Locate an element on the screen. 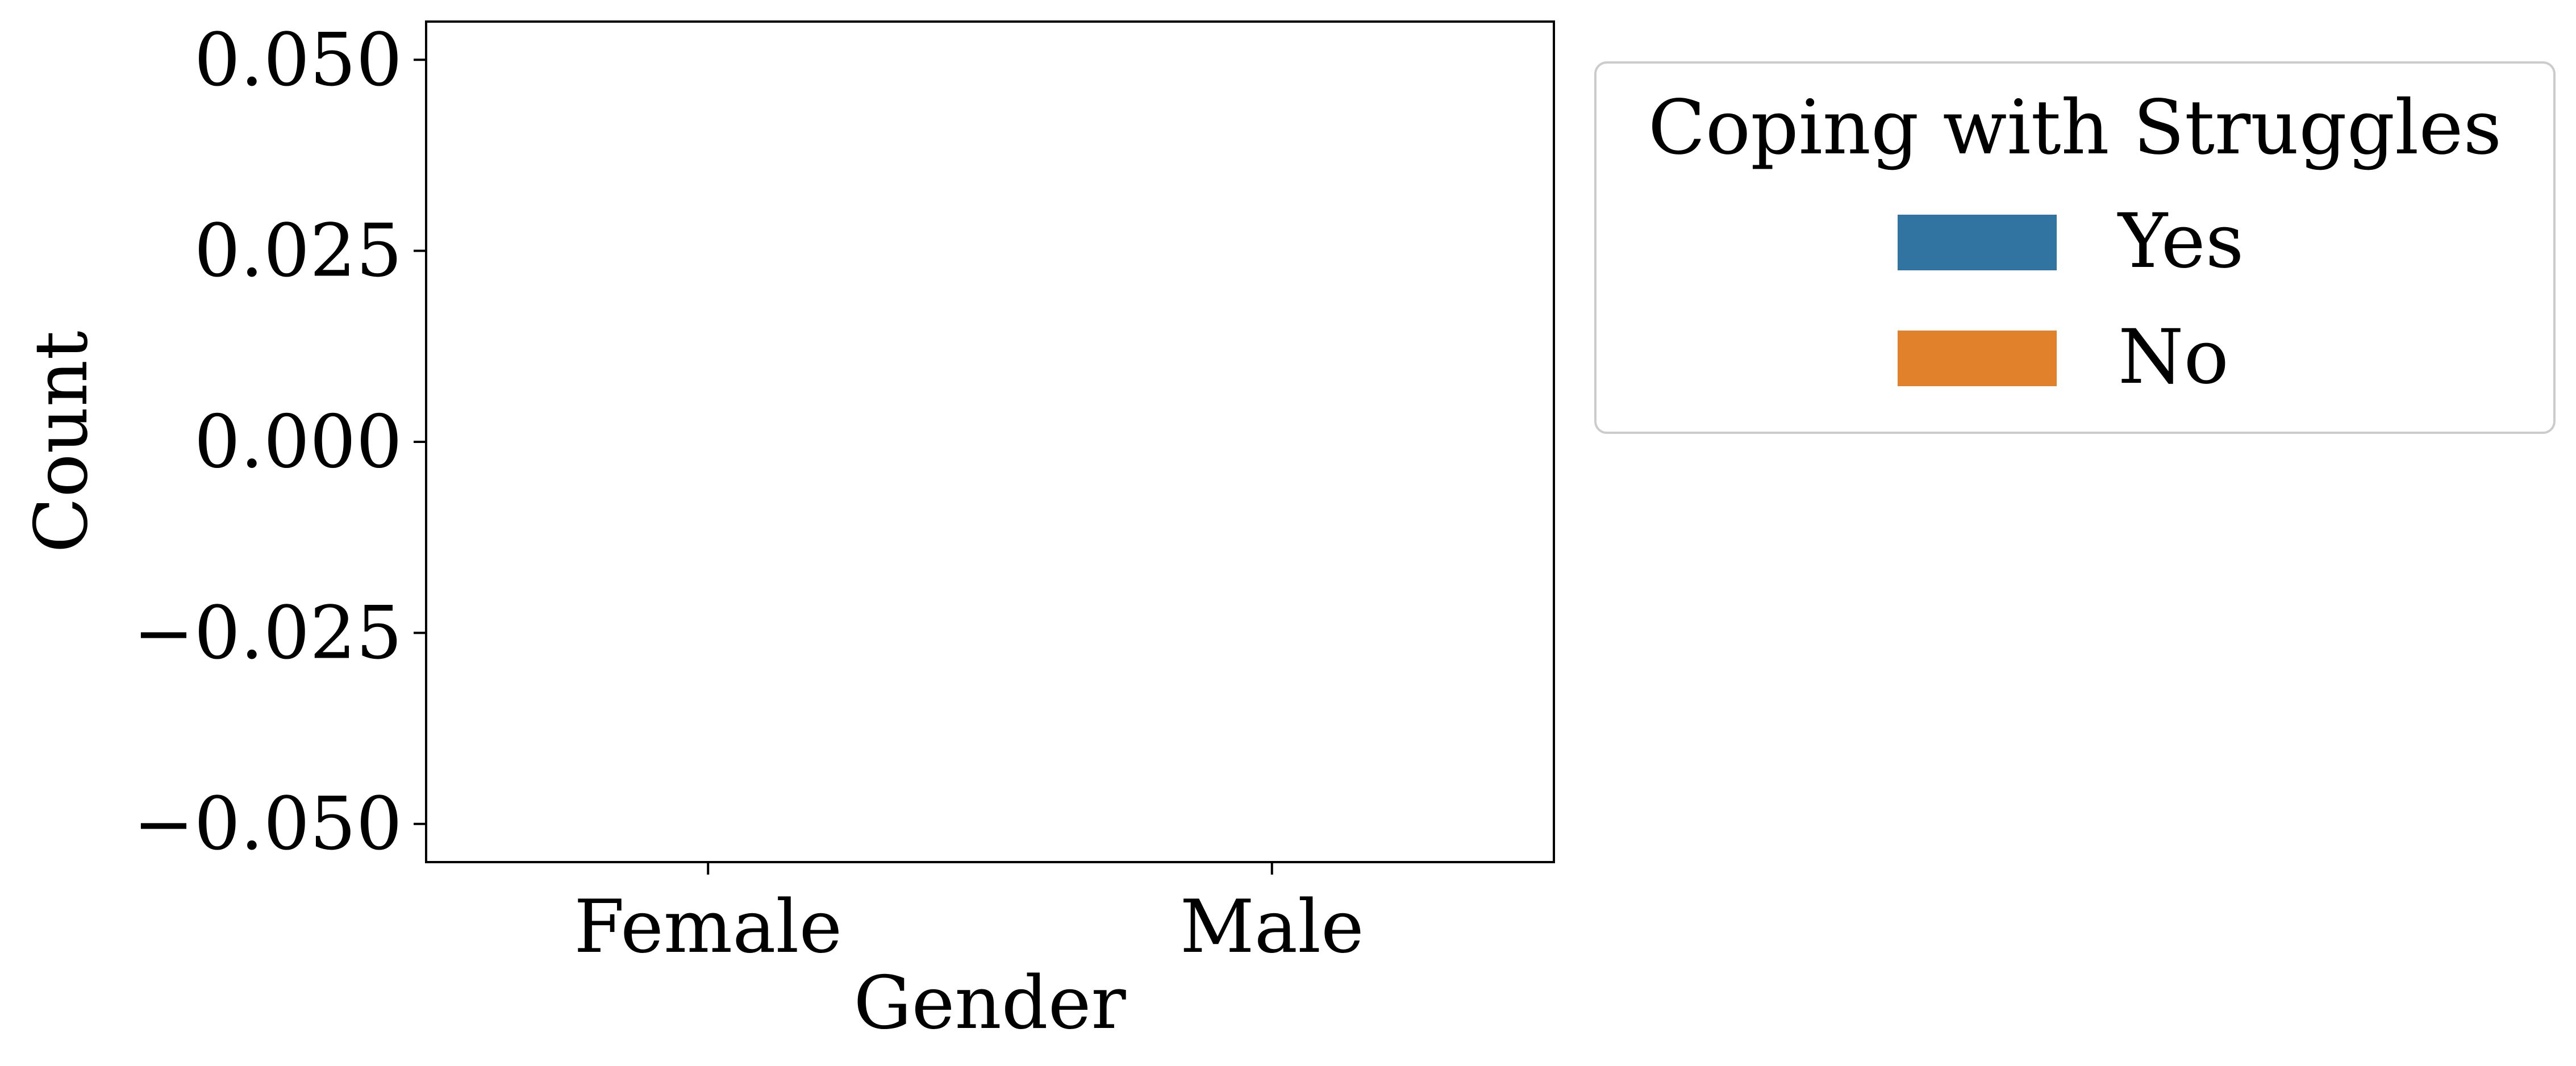  legend-swatch-yes is located at coordinates (1978, 242).